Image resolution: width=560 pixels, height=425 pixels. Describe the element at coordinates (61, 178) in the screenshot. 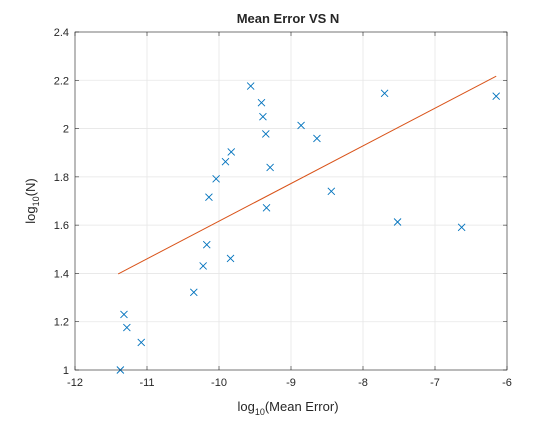

I see `y-tick-label: 1.8` at that location.